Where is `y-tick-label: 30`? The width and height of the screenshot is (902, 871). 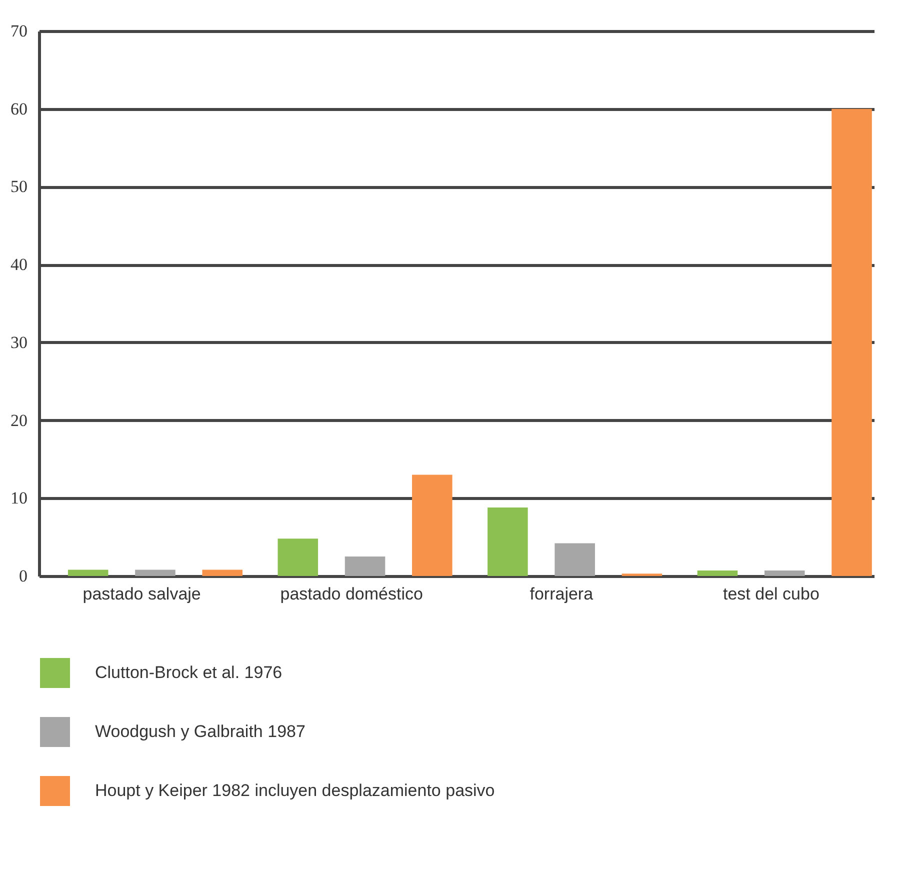 y-tick-label: 30 is located at coordinates (19, 342).